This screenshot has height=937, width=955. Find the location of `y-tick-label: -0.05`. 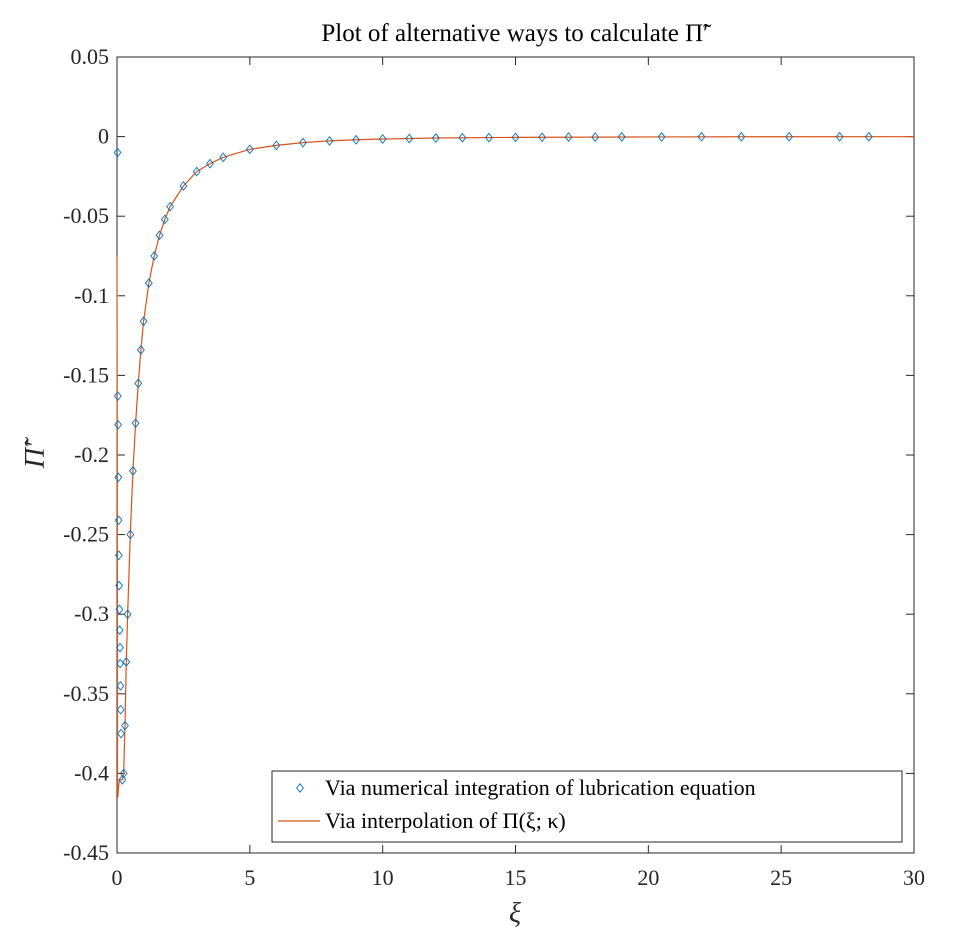

y-tick-label: -0.05 is located at coordinates (86, 215).